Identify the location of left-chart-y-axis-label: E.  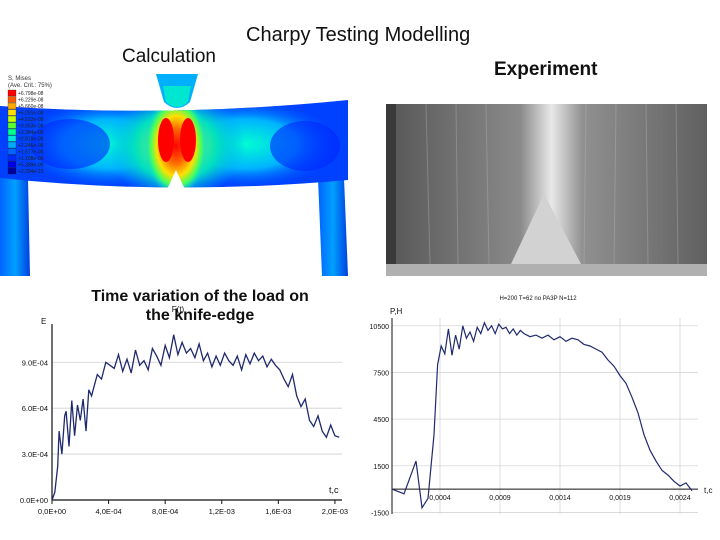
(43, 321).